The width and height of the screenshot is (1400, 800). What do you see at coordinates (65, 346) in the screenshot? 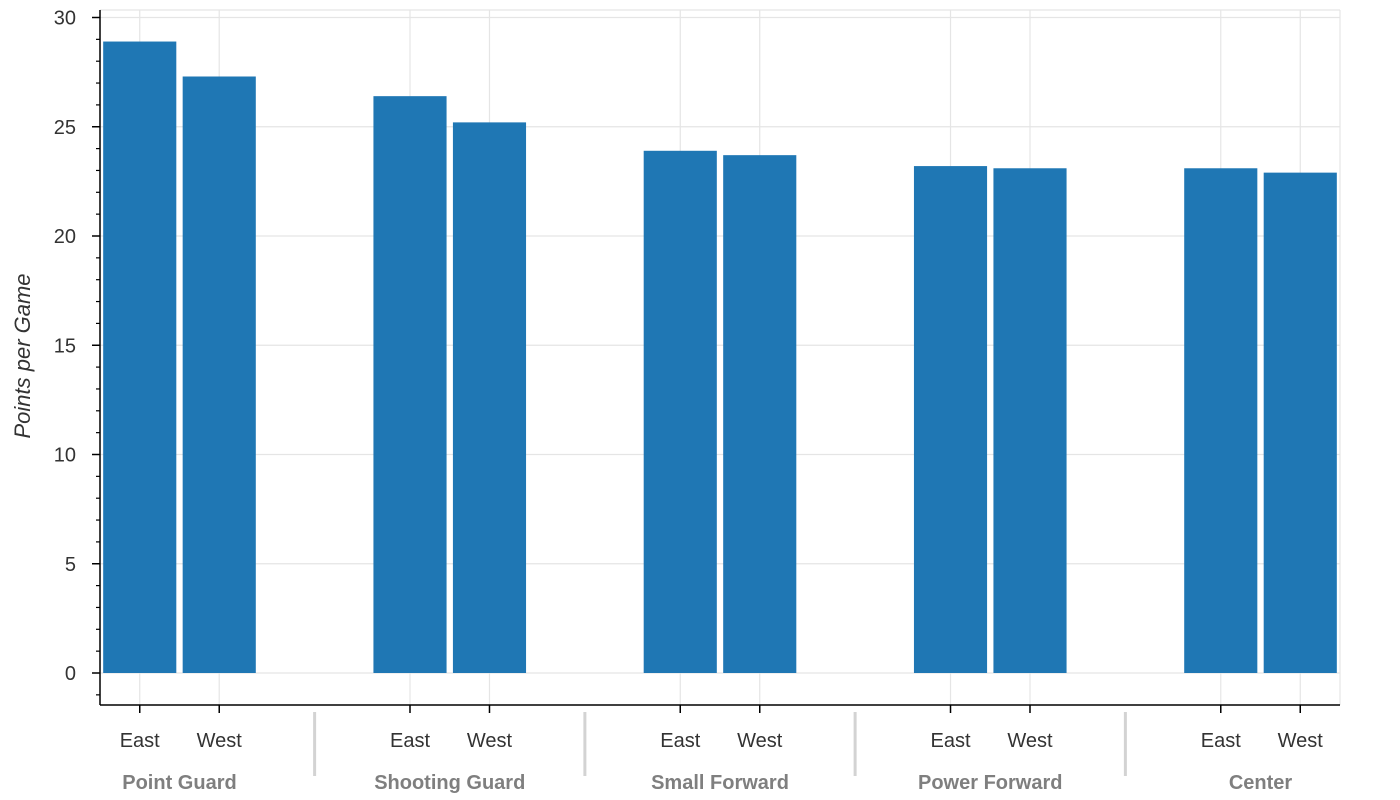
I see `y-tick-label: 15` at bounding box center [65, 346].